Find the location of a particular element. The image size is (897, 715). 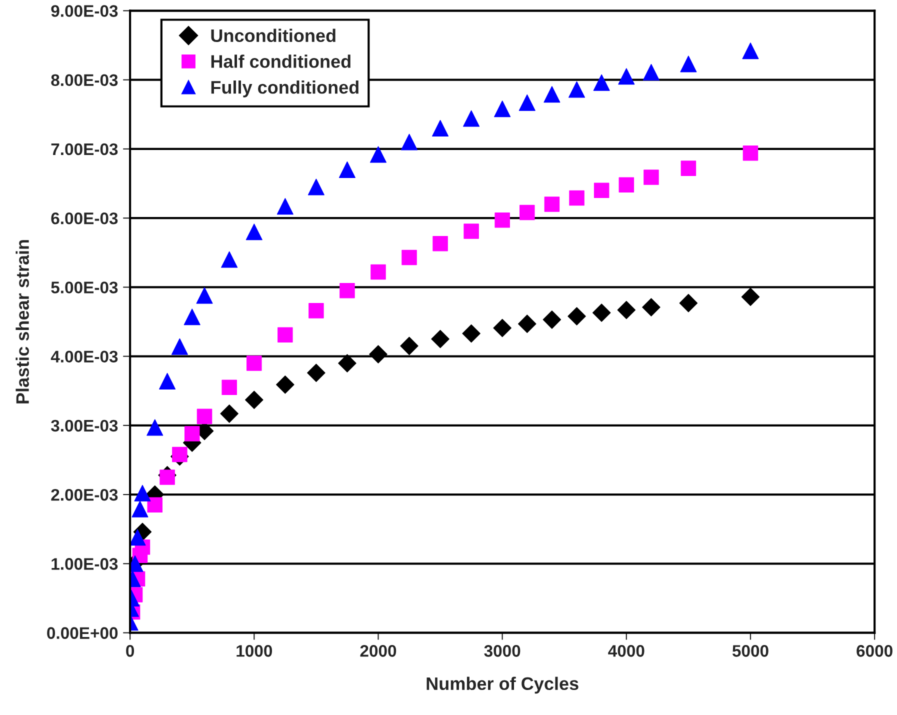

y-tick-label: 3.00E-03 is located at coordinates (84, 426).